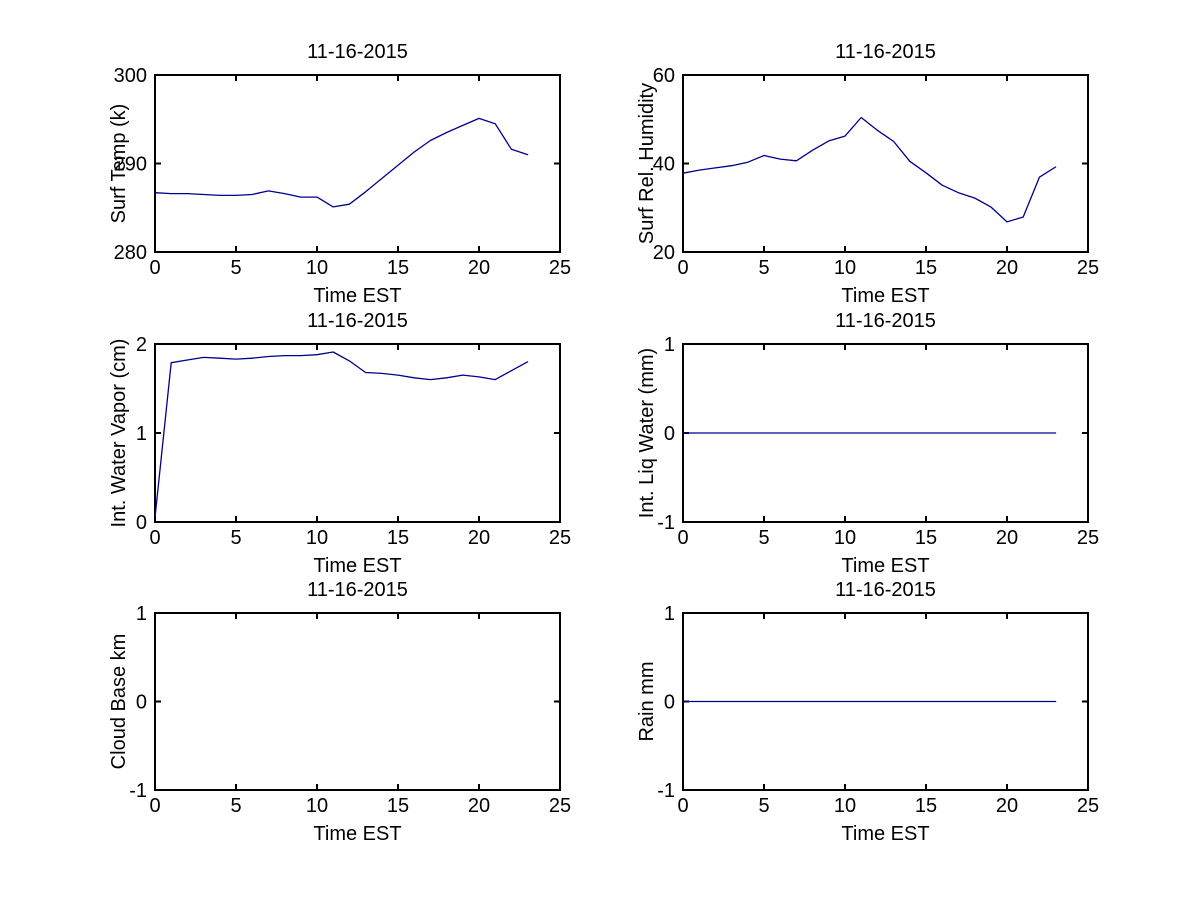 Image resolution: width=1200 pixels, height=900 pixels. What do you see at coordinates (119, 702) in the screenshot?
I see `y-axis-label: Cloud Base km` at bounding box center [119, 702].